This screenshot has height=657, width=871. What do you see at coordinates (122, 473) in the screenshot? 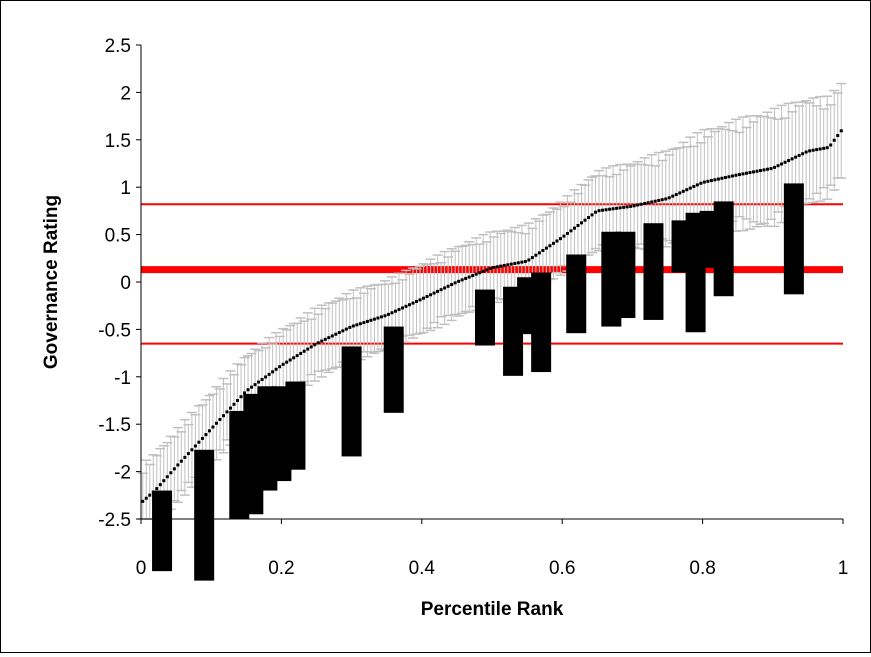
I see `y-tick-label: -2` at bounding box center [122, 473].